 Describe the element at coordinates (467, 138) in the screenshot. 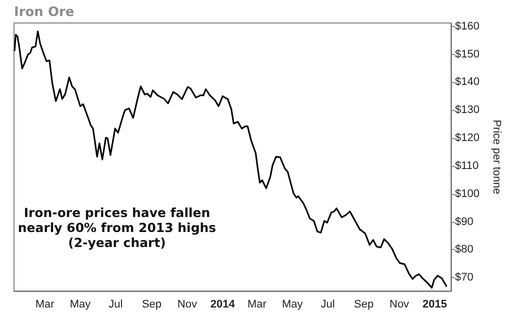

I see `y-tick-label: $120` at that location.